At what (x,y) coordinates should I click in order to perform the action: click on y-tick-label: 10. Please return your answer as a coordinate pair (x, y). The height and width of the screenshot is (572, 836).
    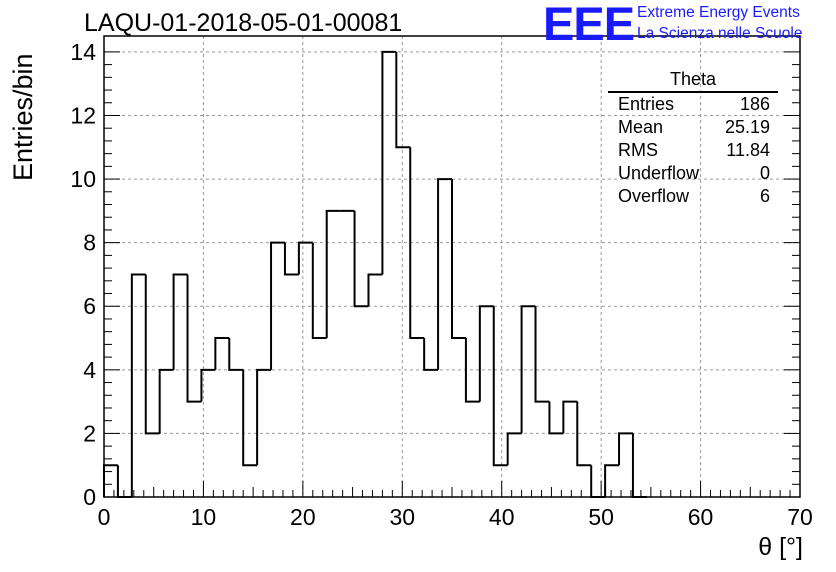
    Looking at the image, I should click on (83, 179).